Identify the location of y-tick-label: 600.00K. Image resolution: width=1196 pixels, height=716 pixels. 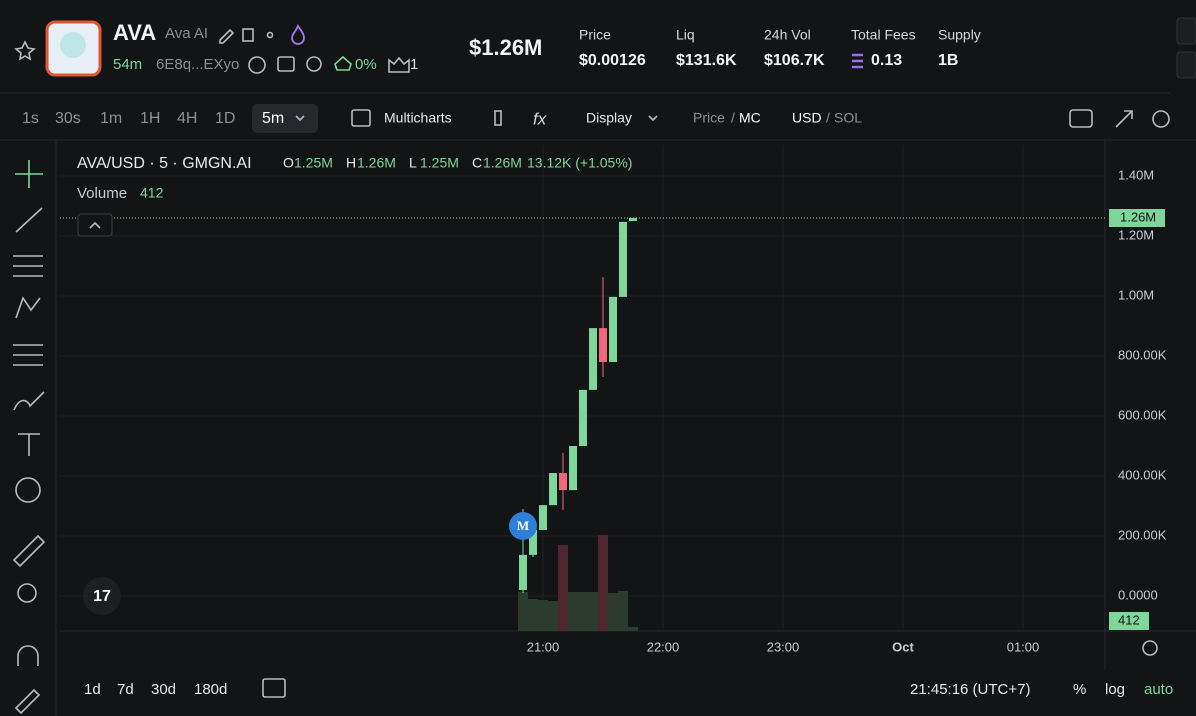
(1142, 414).